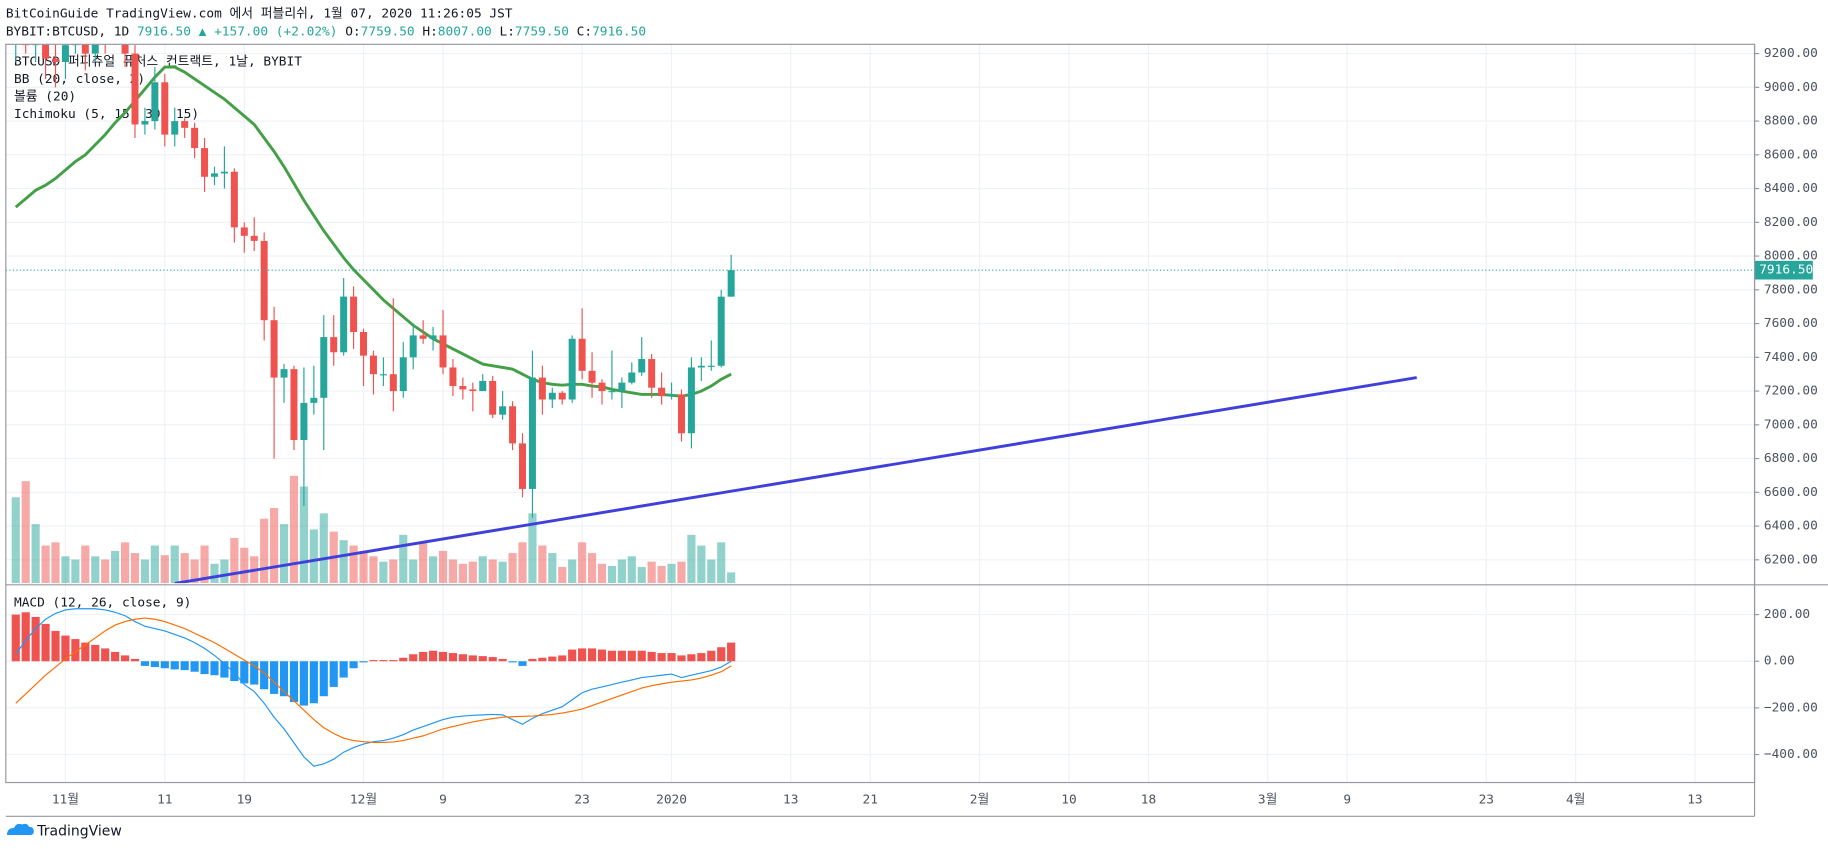 The width and height of the screenshot is (1828, 849). What do you see at coordinates (1791, 391) in the screenshot?
I see `y-tick-label: 7200.00` at bounding box center [1791, 391].